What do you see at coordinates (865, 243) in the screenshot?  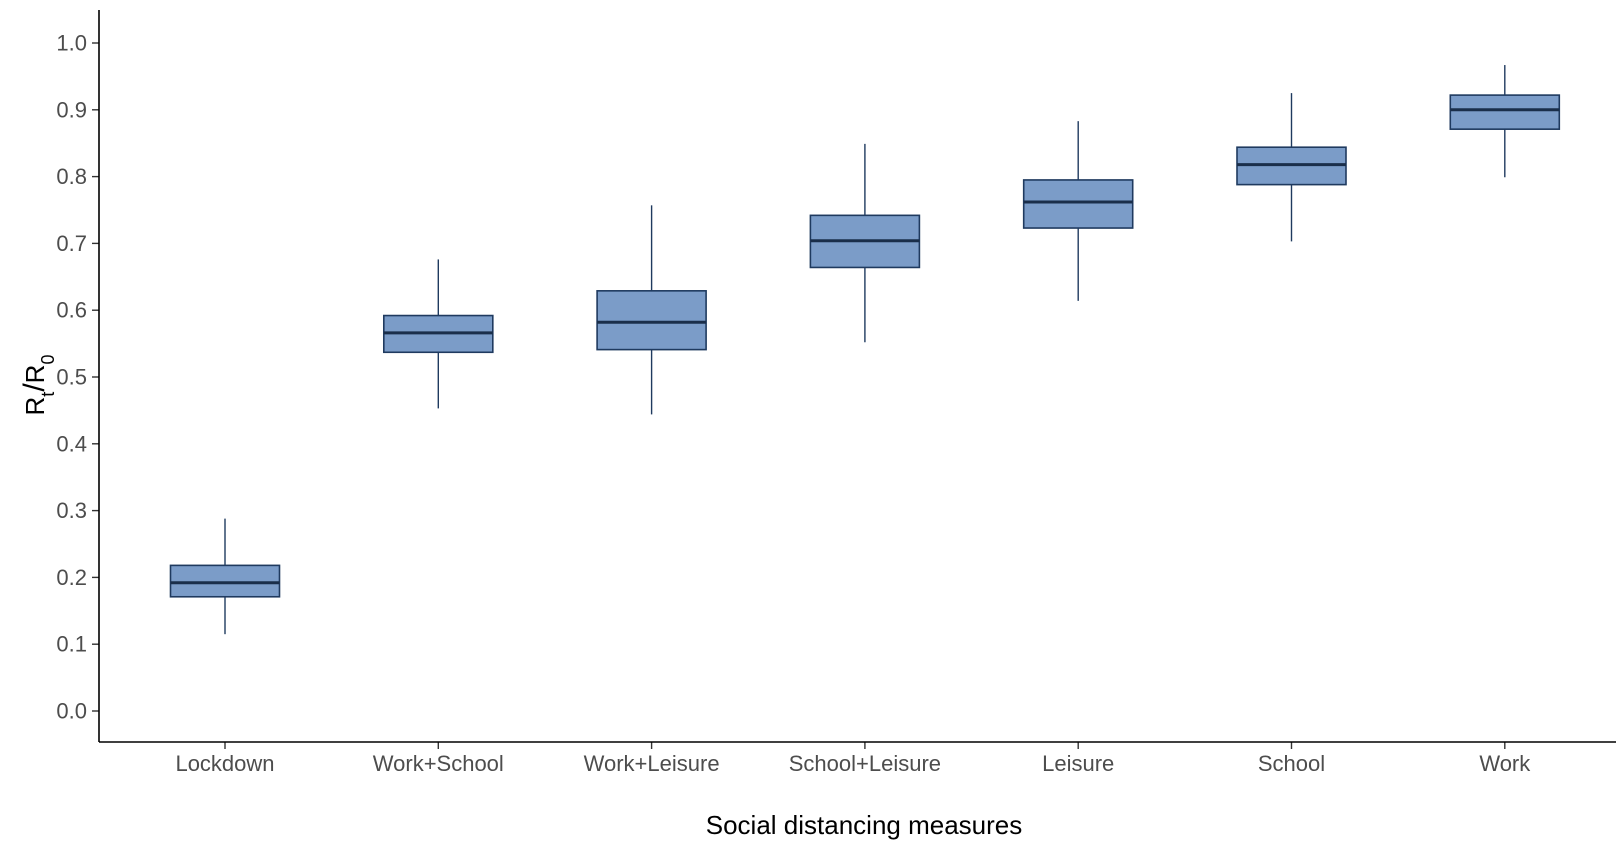 I see `box-school-leisure` at bounding box center [865, 243].